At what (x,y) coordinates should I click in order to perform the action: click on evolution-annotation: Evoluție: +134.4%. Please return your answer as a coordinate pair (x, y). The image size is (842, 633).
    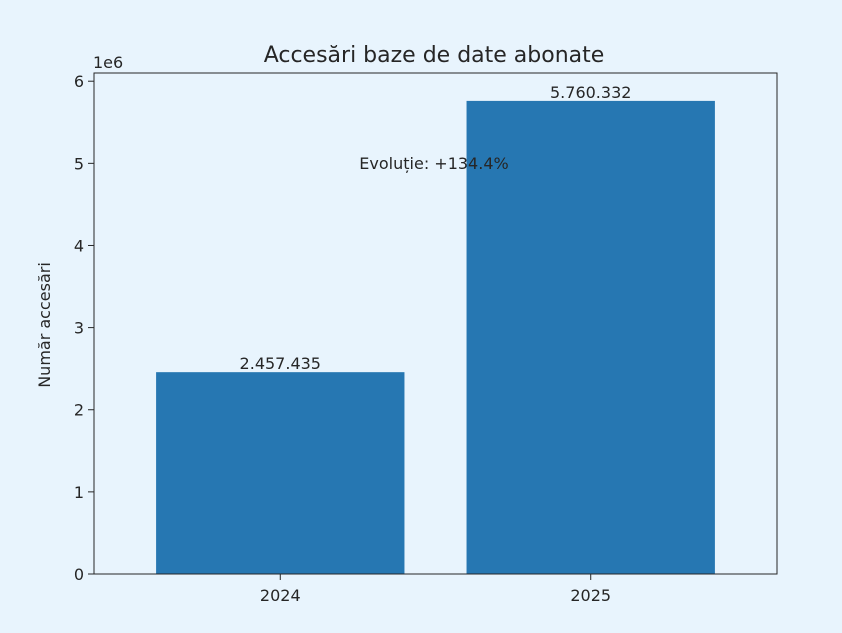
    Looking at the image, I should click on (433, 163).